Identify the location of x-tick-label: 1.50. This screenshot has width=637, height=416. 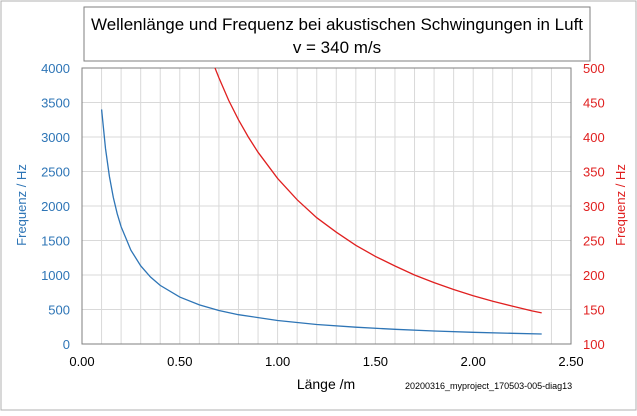
(375, 361).